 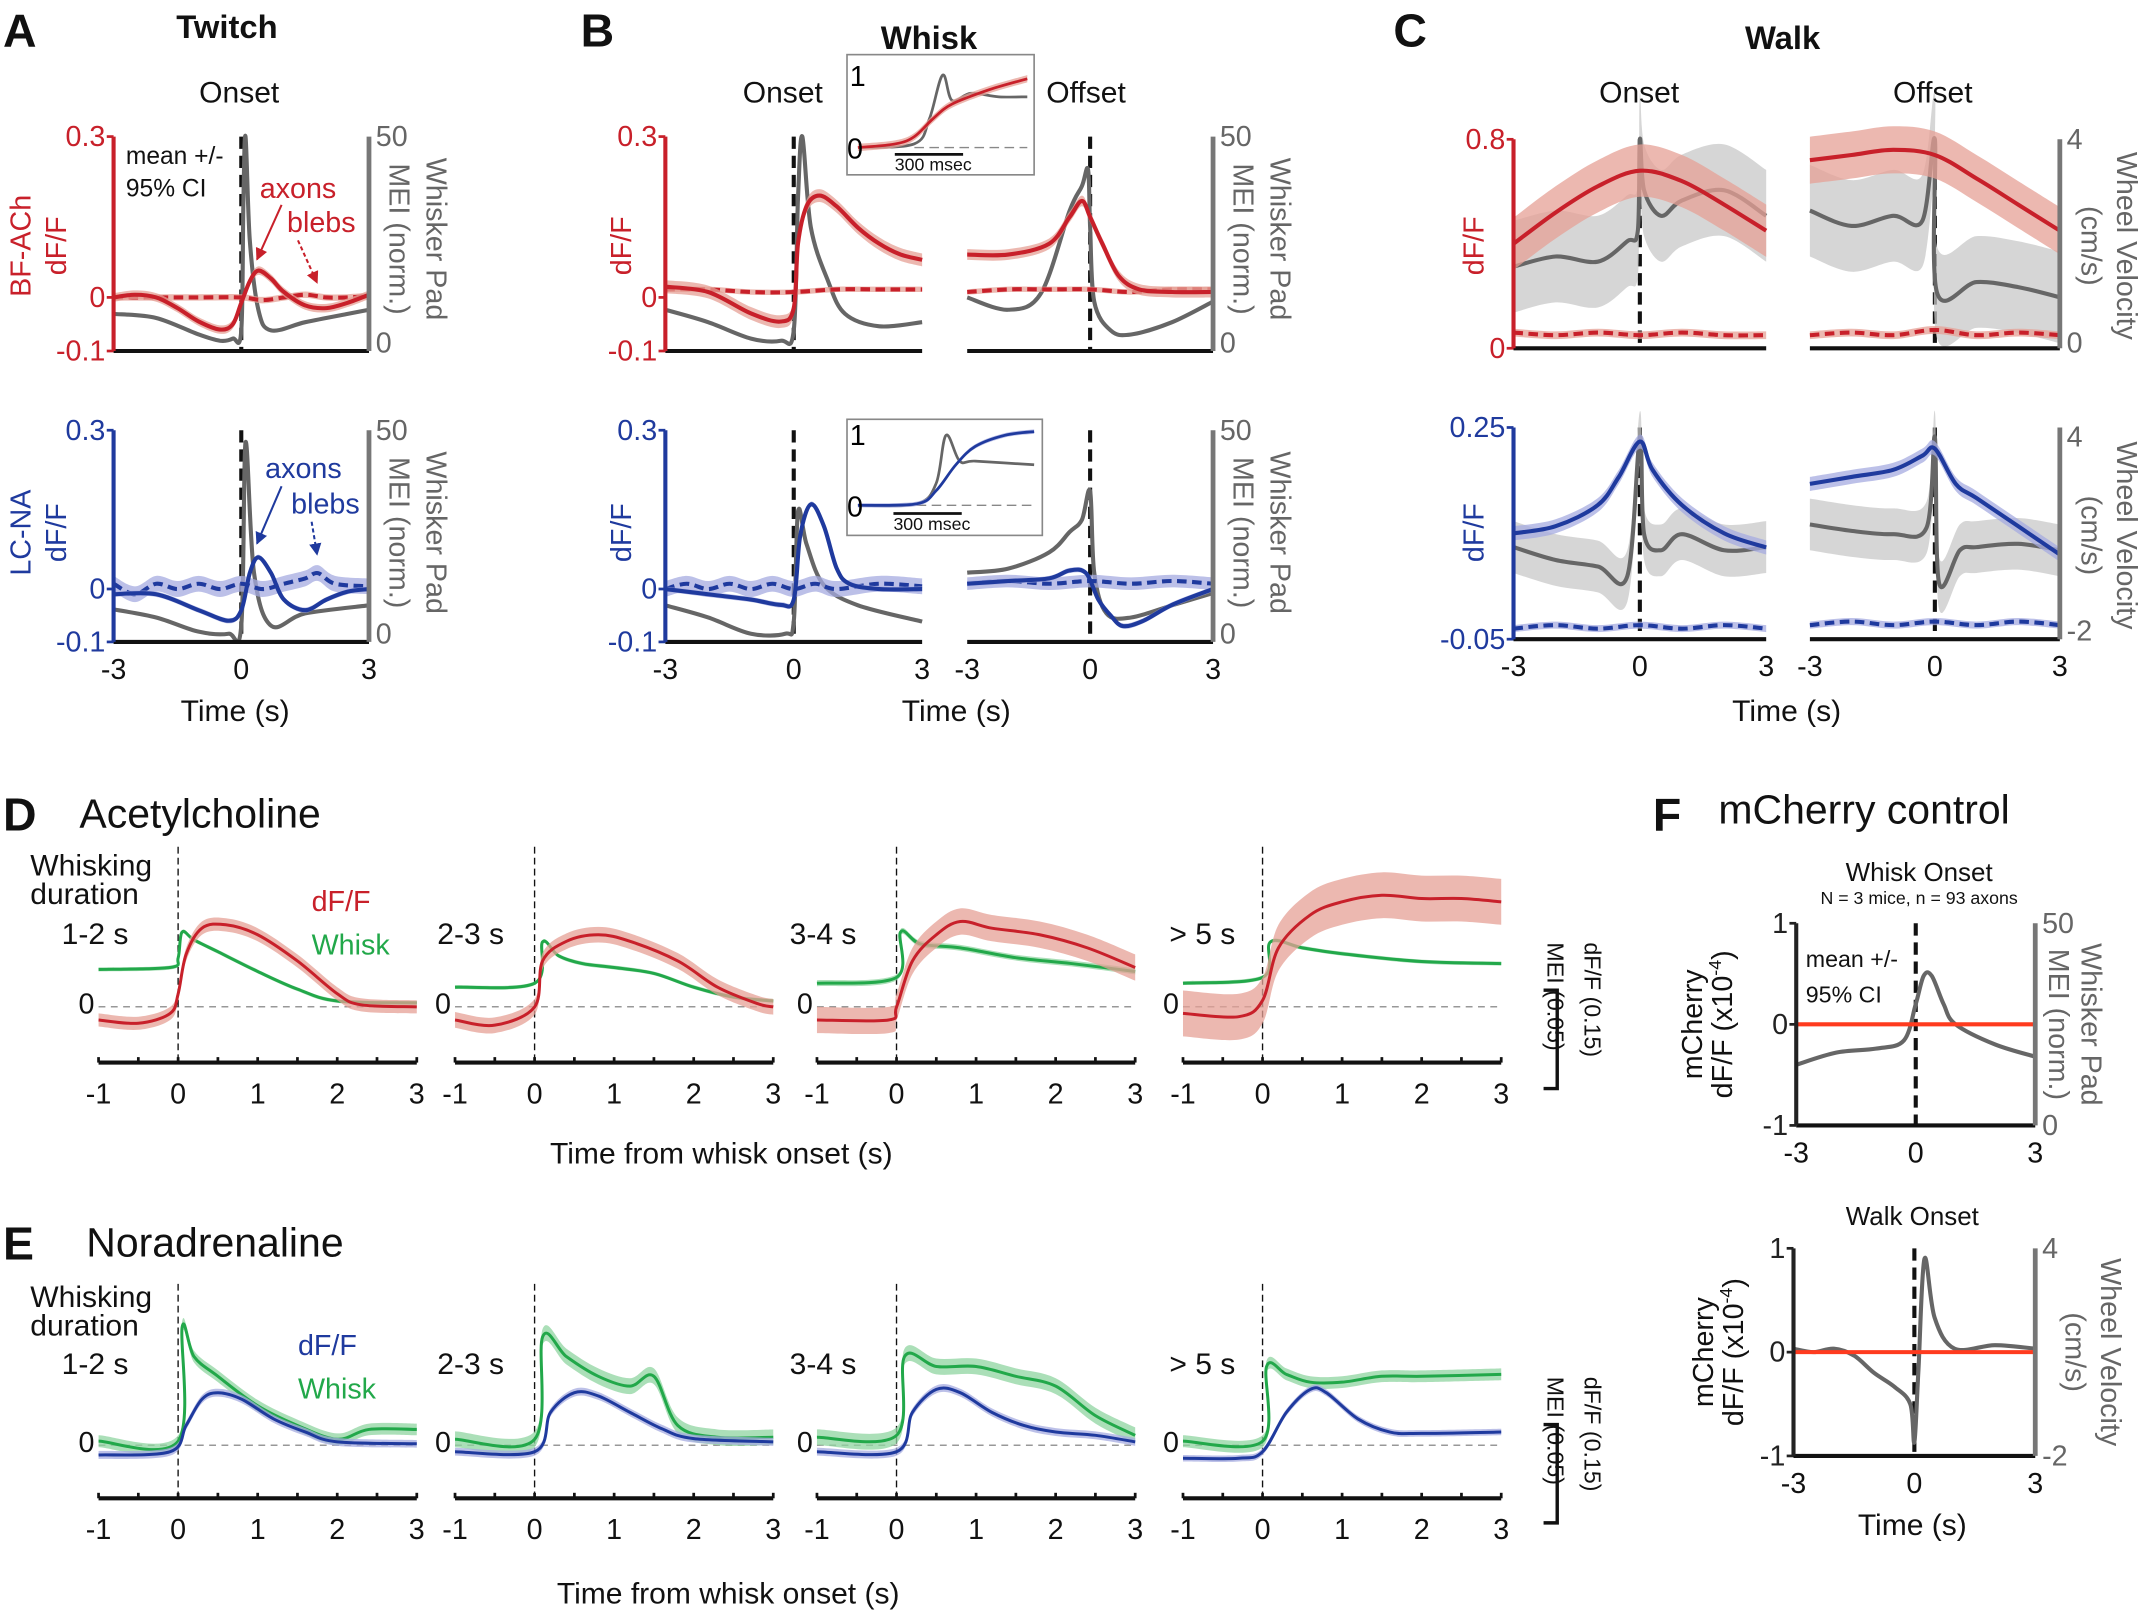 What do you see at coordinates (1777, 1249) in the screenshot?
I see `y-tick-label: 1` at bounding box center [1777, 1249].